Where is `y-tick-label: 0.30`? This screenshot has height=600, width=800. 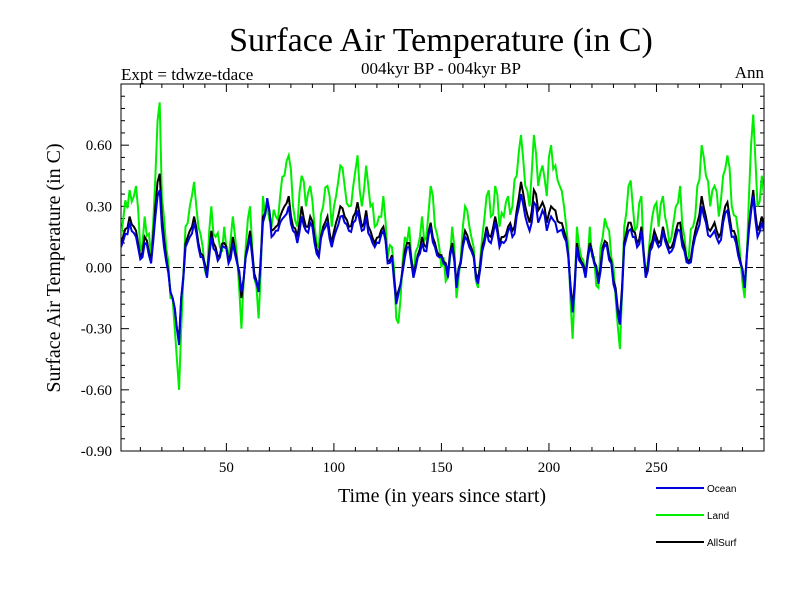
y-tick-label: 0.30 is located at coordinates (99, 207).